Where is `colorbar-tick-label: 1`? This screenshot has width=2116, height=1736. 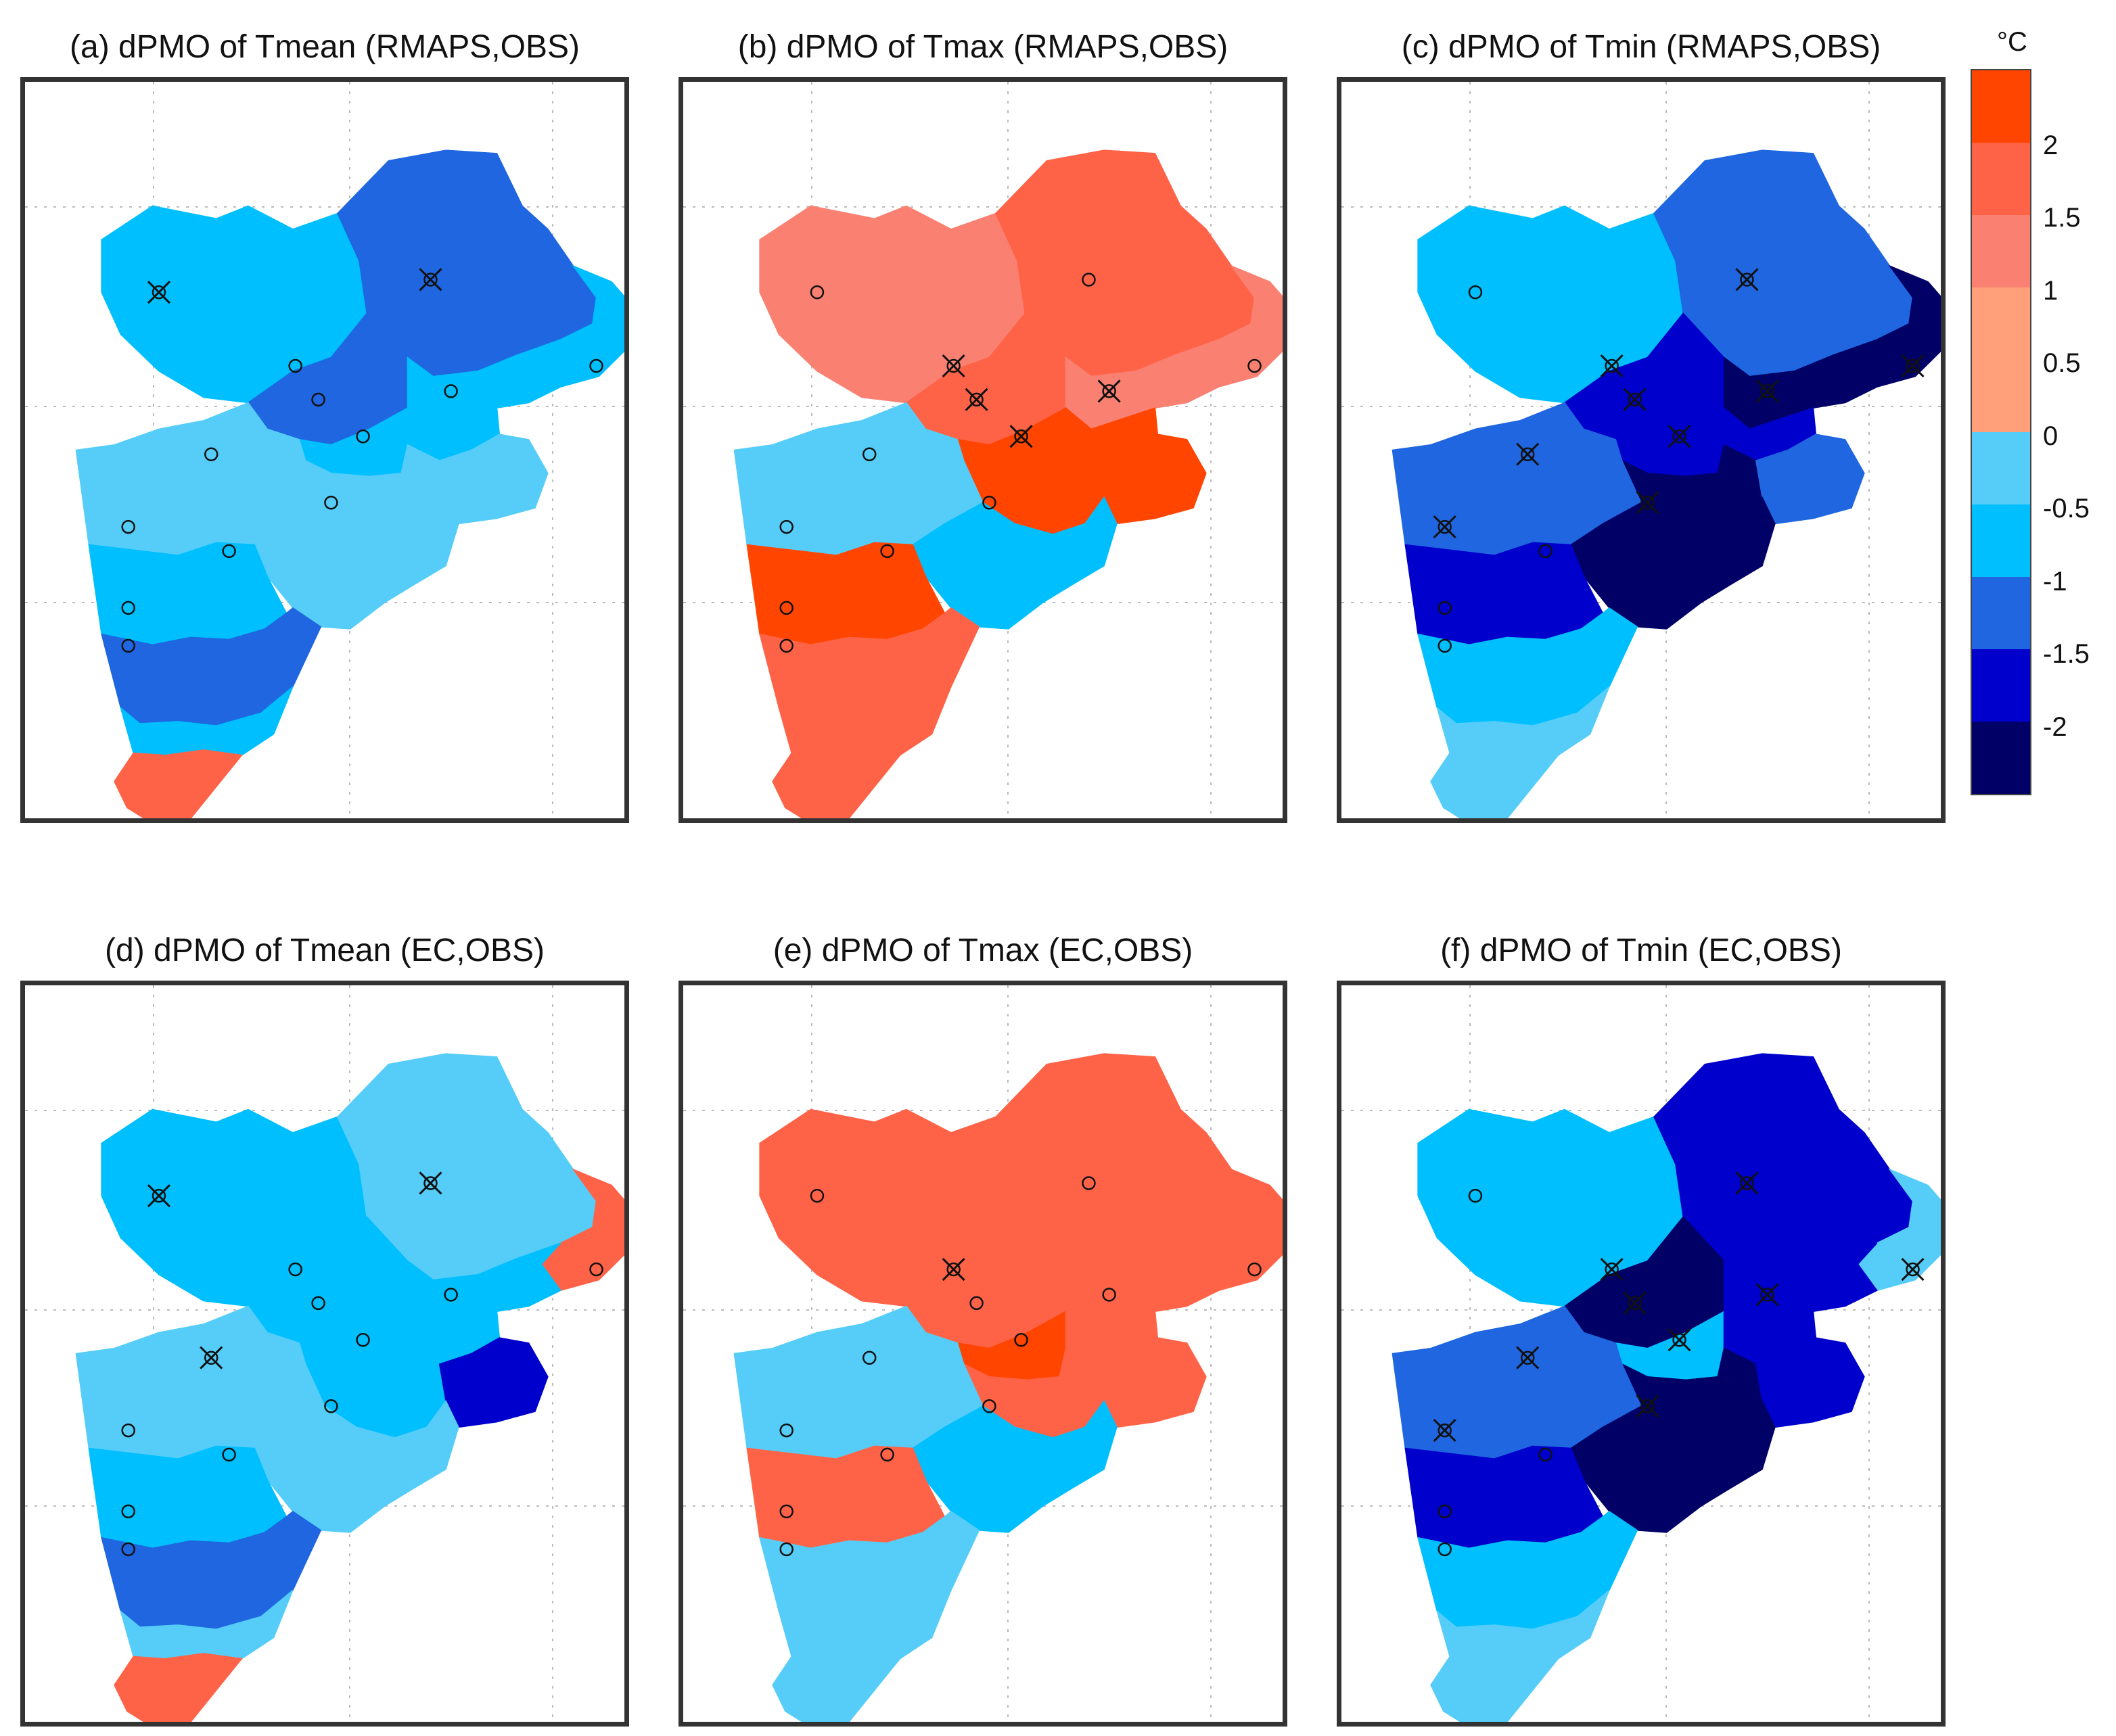 colorbar-tick-label: 1 is located at coordinates (2050, 291).